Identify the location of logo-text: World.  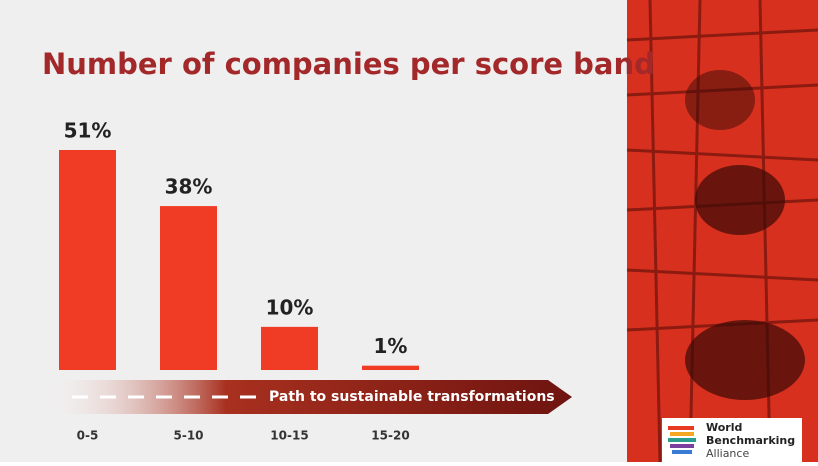
(724, 427).